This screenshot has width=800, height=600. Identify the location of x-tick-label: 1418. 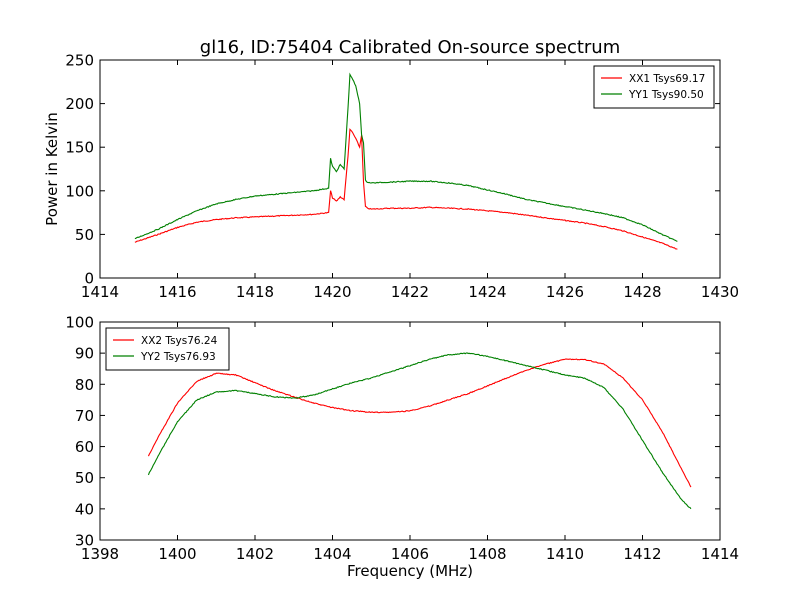
(255, 292).